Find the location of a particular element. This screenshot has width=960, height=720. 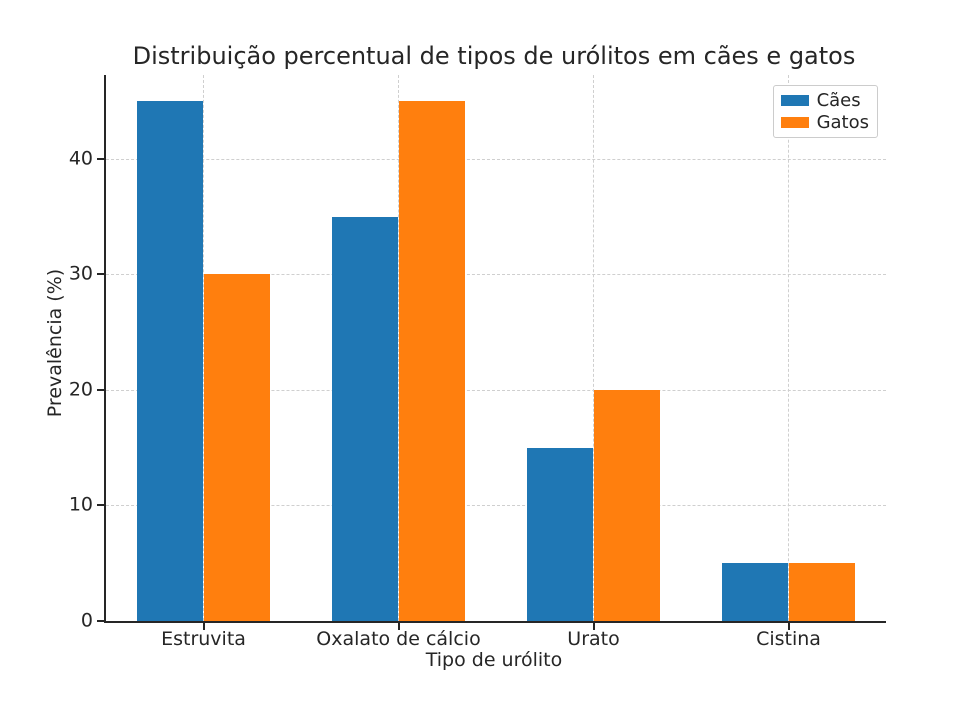

y-tick-label-0: 0 is located at coordinates (86, 620).